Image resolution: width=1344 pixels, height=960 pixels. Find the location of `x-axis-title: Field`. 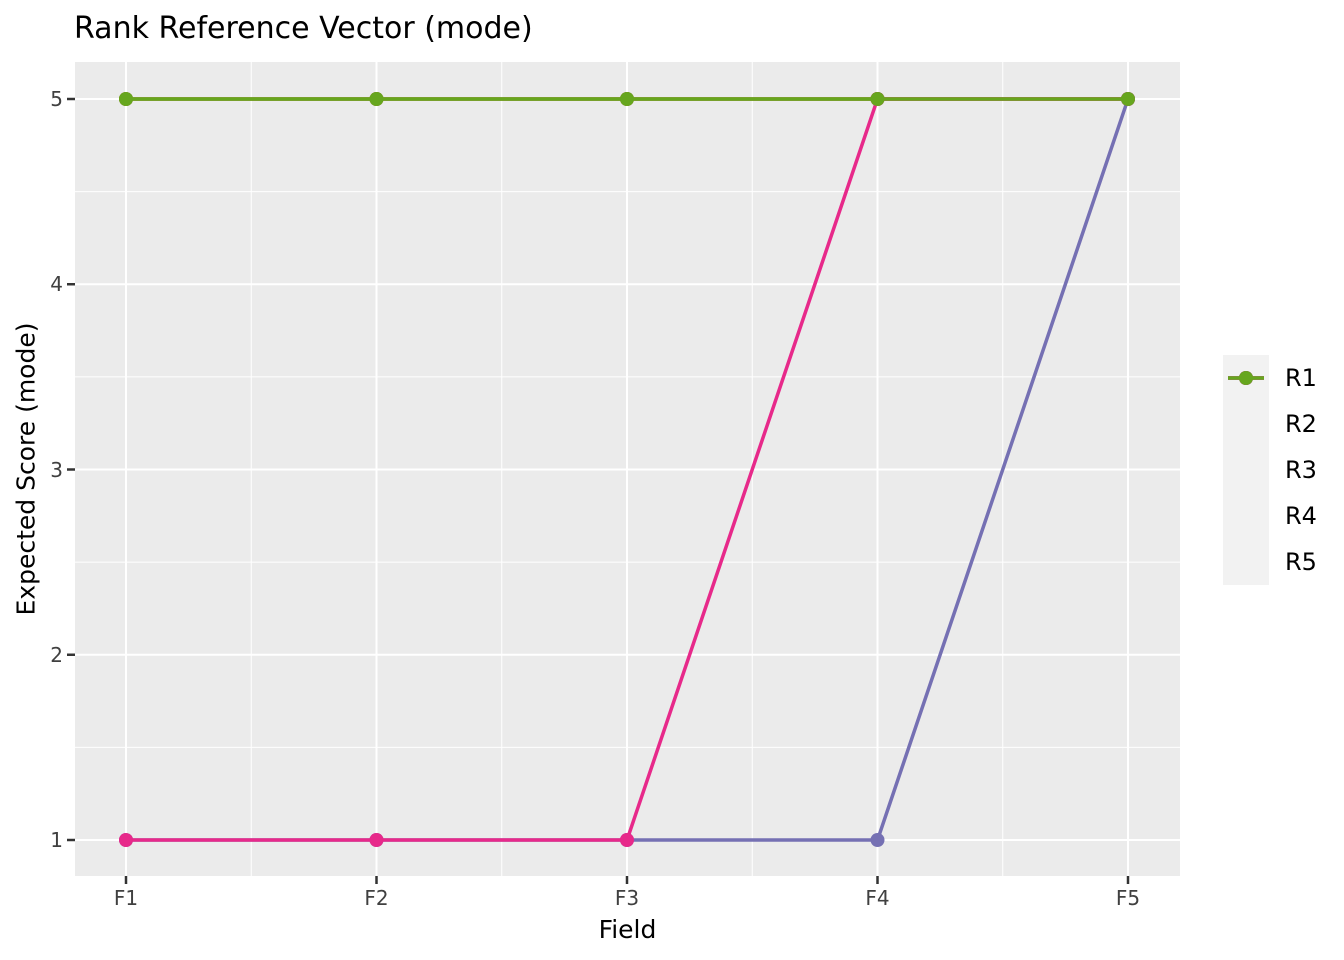

x-axis-title: Field is located at coordinates (627, 929).